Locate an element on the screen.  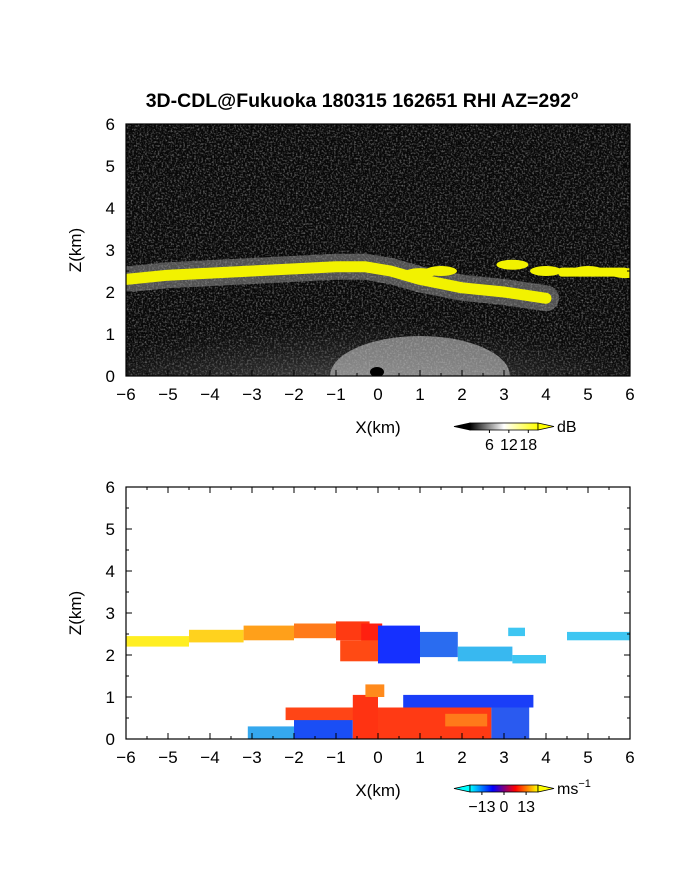
velocity-xlabel: X(km) is located at coordinates (377, 790).